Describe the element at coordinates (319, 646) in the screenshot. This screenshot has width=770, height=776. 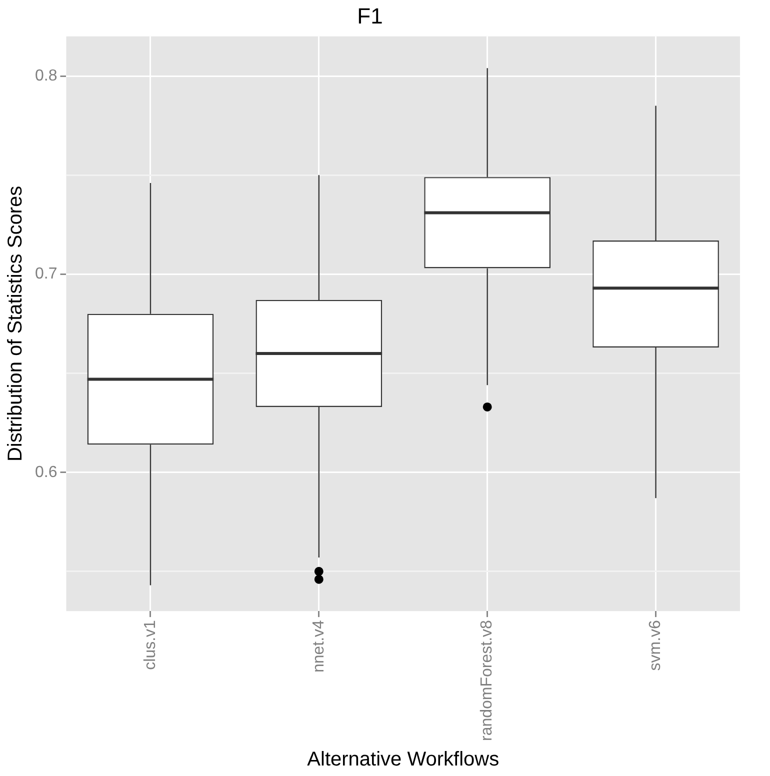
I see `x-tick-label: nnet.v4` at that location.